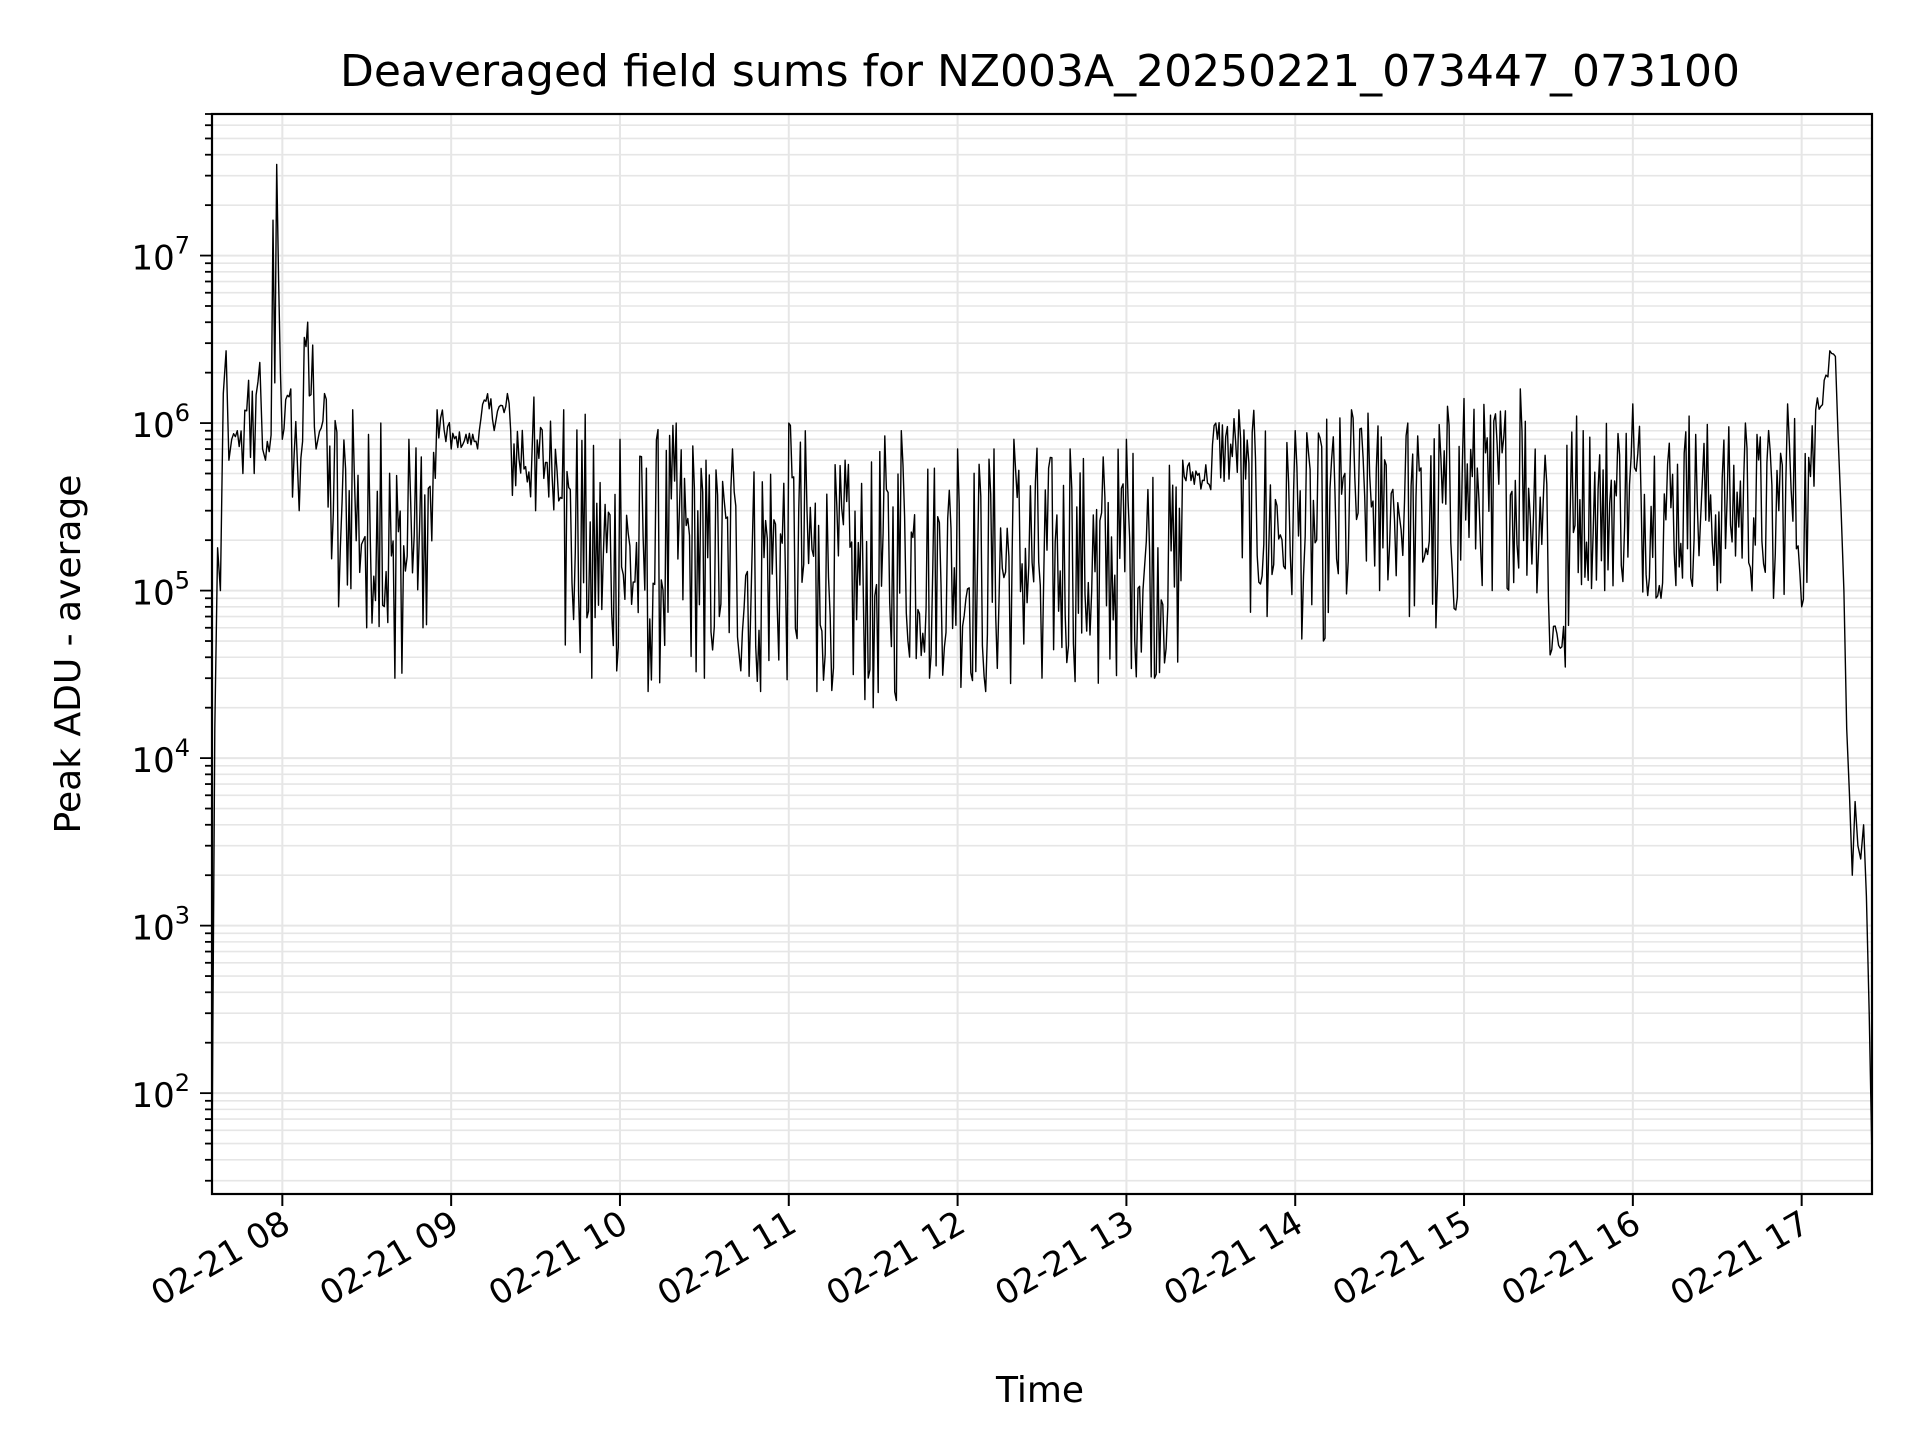  I want to click on y-tick-label: 10⁵, so click(160, 590).